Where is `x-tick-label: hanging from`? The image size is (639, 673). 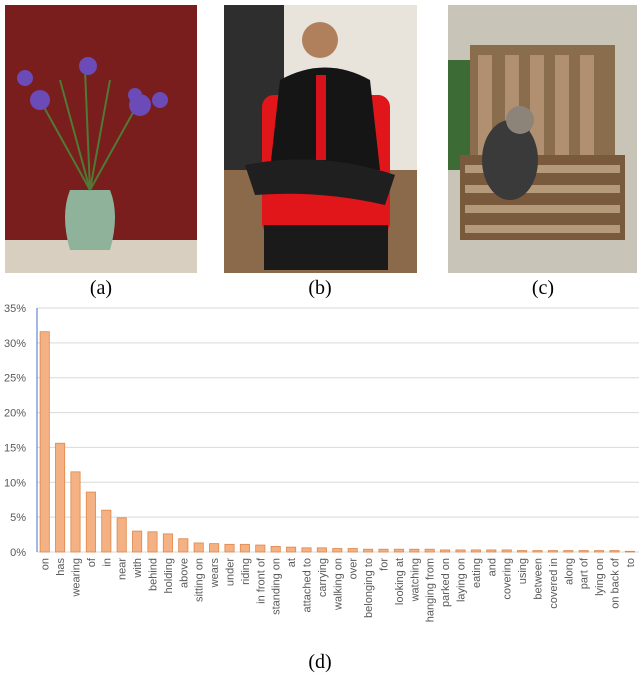 x-tick-label: hanging from is located at coordinates (431, 590).